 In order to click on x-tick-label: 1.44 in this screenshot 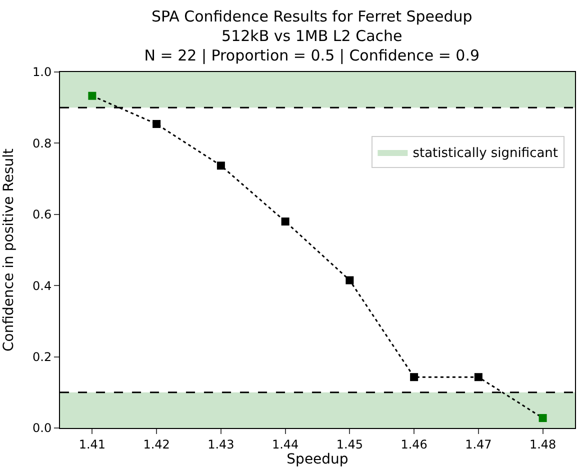, I will do `click(285, 444)`.